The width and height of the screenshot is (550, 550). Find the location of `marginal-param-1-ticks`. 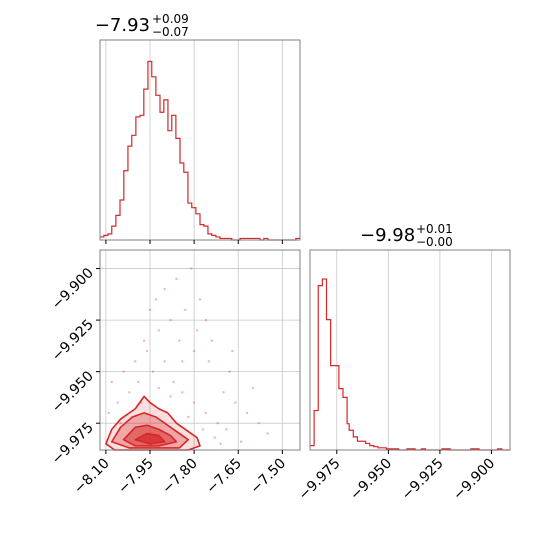

marginal-param-1-ticks is located at coordinates (194, 242).